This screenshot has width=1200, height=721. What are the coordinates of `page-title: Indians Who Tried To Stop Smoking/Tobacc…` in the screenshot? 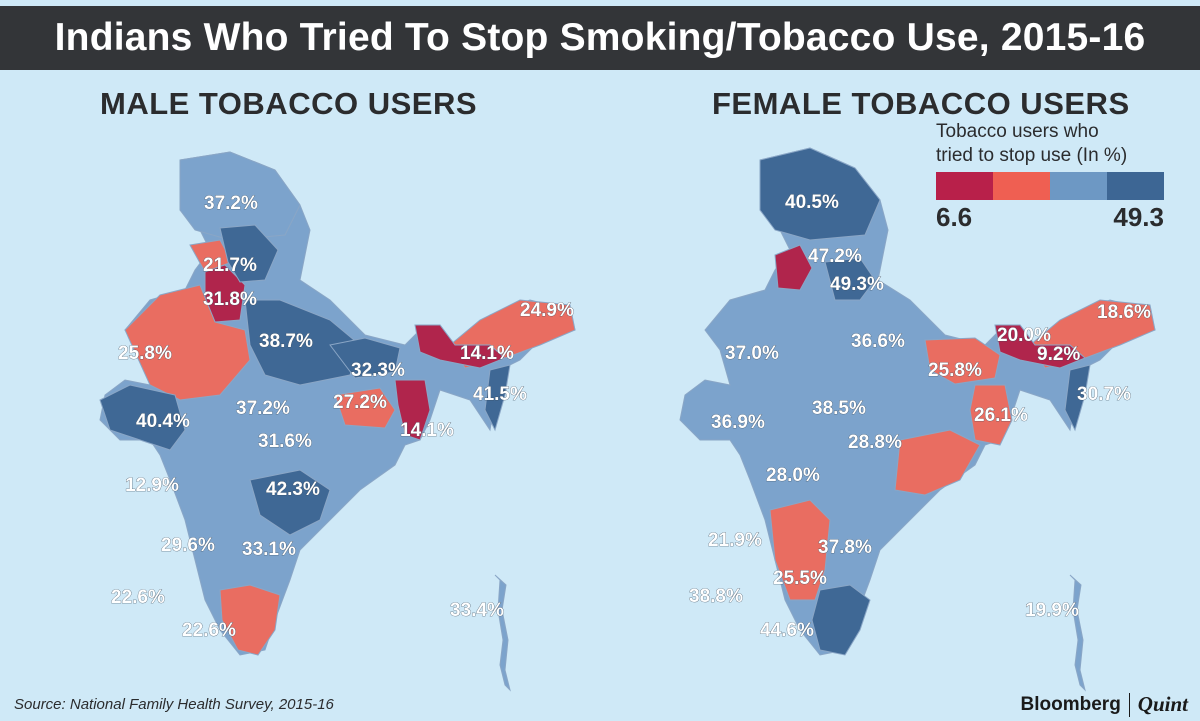 It's located at (600, 37).